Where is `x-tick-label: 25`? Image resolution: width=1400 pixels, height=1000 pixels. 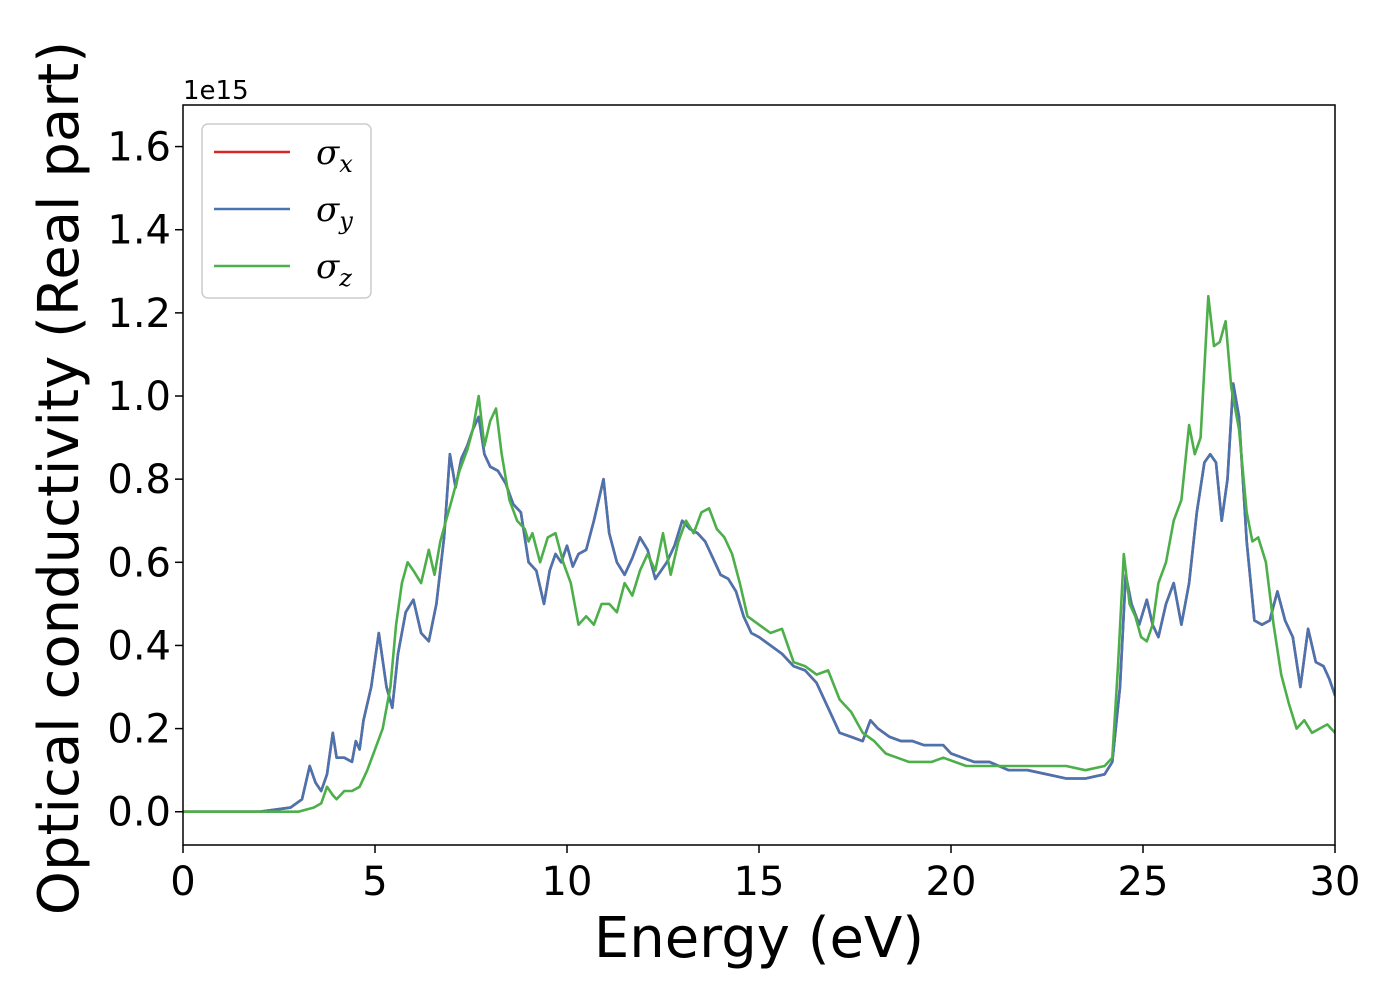
x-tick-label: 25 is located at coordinates (1143, 882).